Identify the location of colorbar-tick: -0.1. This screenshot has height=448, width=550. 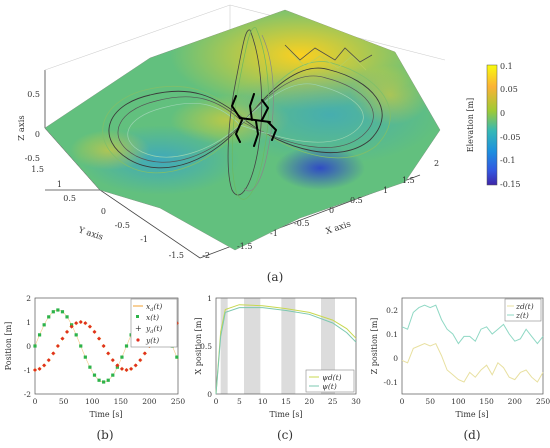
(507, 160).